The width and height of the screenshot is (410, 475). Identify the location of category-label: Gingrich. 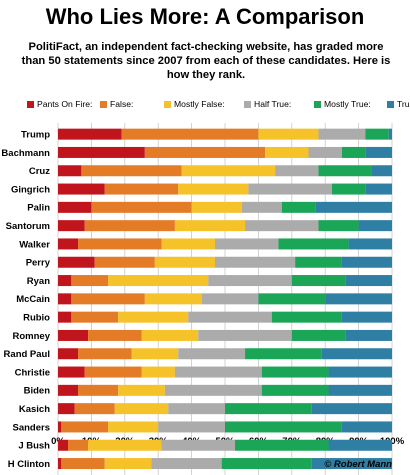
(30, 189).